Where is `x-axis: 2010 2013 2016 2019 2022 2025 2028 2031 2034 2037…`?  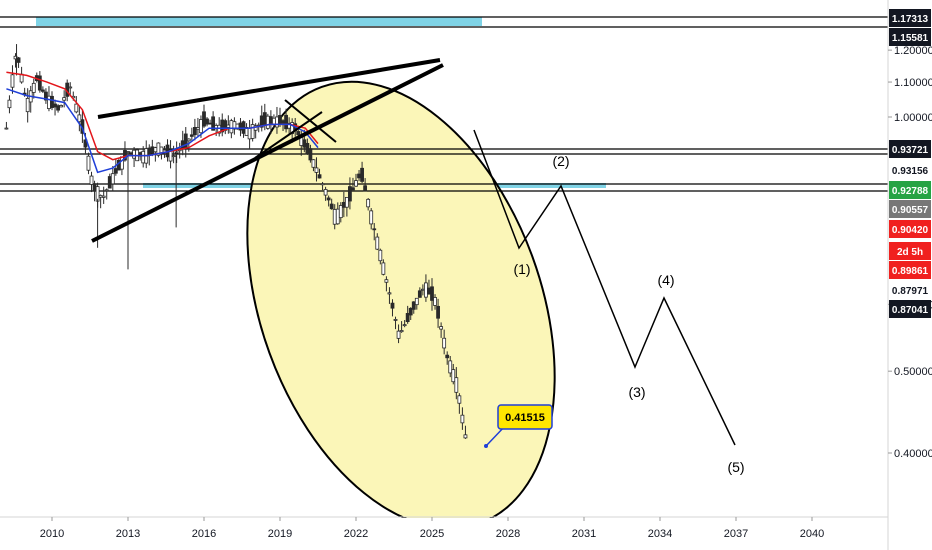
x-axis: 2010 2013 2016 2019 2022 2025 2028 2031 2034 2037… is located at coordinates (444, 533).